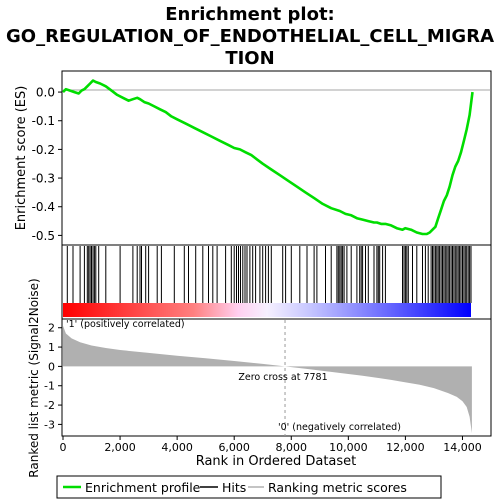 This screenshot has width=500, height=500. Describe the element at coordinates (271, 445) in the screenshot. I see `x-axis: 0 2,000 4,000 6,000 8,000 10,000 12,000 14,000` at that location.